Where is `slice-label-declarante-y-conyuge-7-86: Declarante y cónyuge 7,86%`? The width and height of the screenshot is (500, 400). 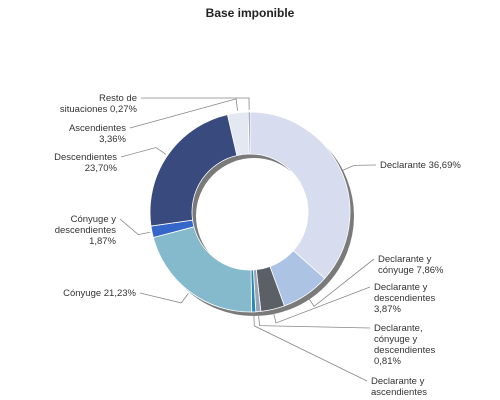
slice-label-declarante-y-conyuge-7-86: Declarante y cónyuge 7,86% is located at coordinates (411, 265).